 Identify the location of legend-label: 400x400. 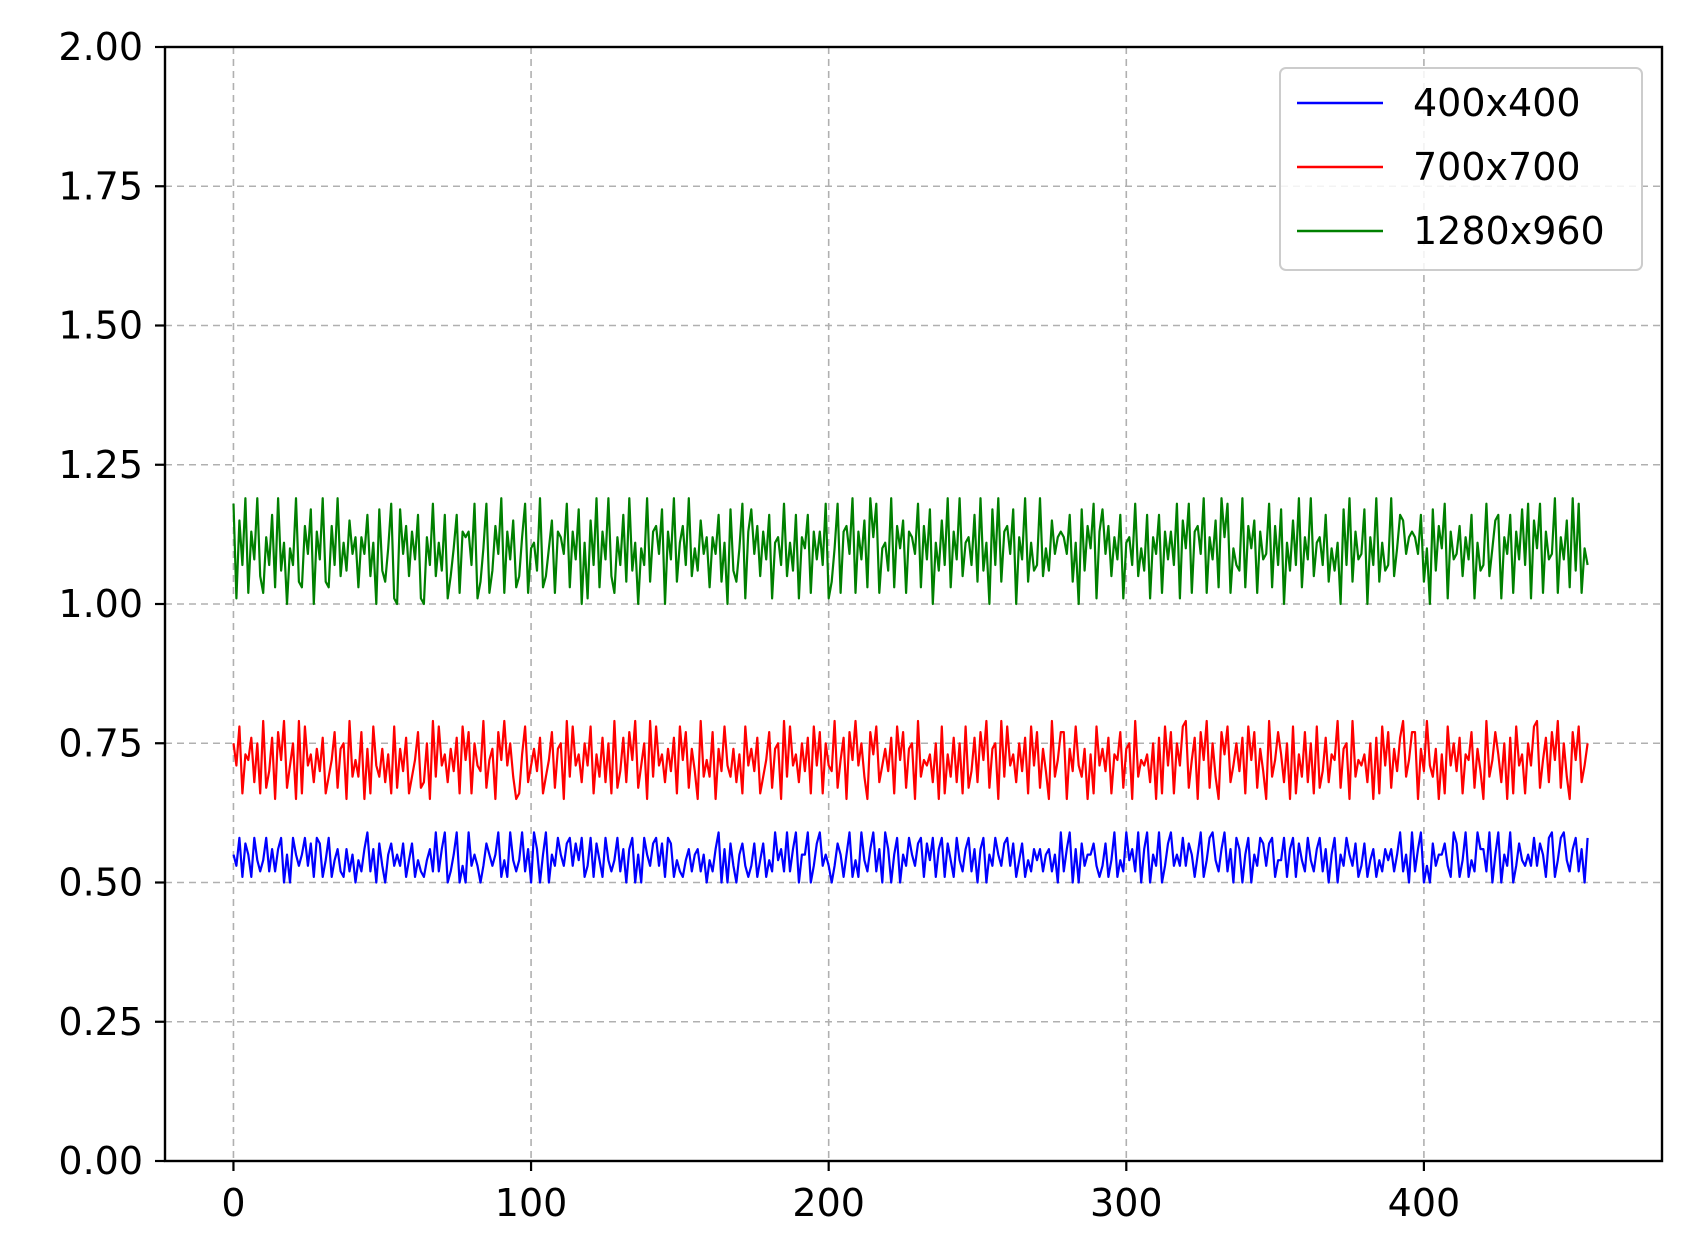
(1497, 103).